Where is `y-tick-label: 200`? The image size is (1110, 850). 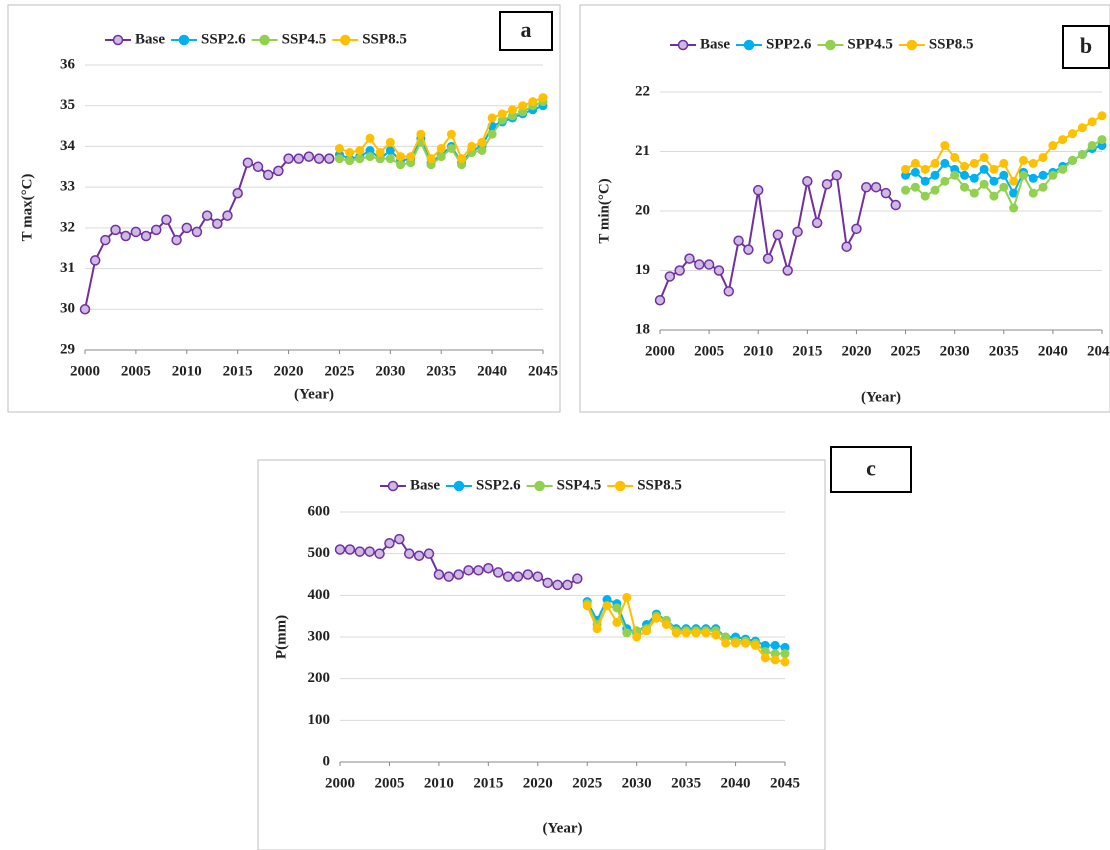
y-tick-label: 200 is located at coordinates (319, 678).